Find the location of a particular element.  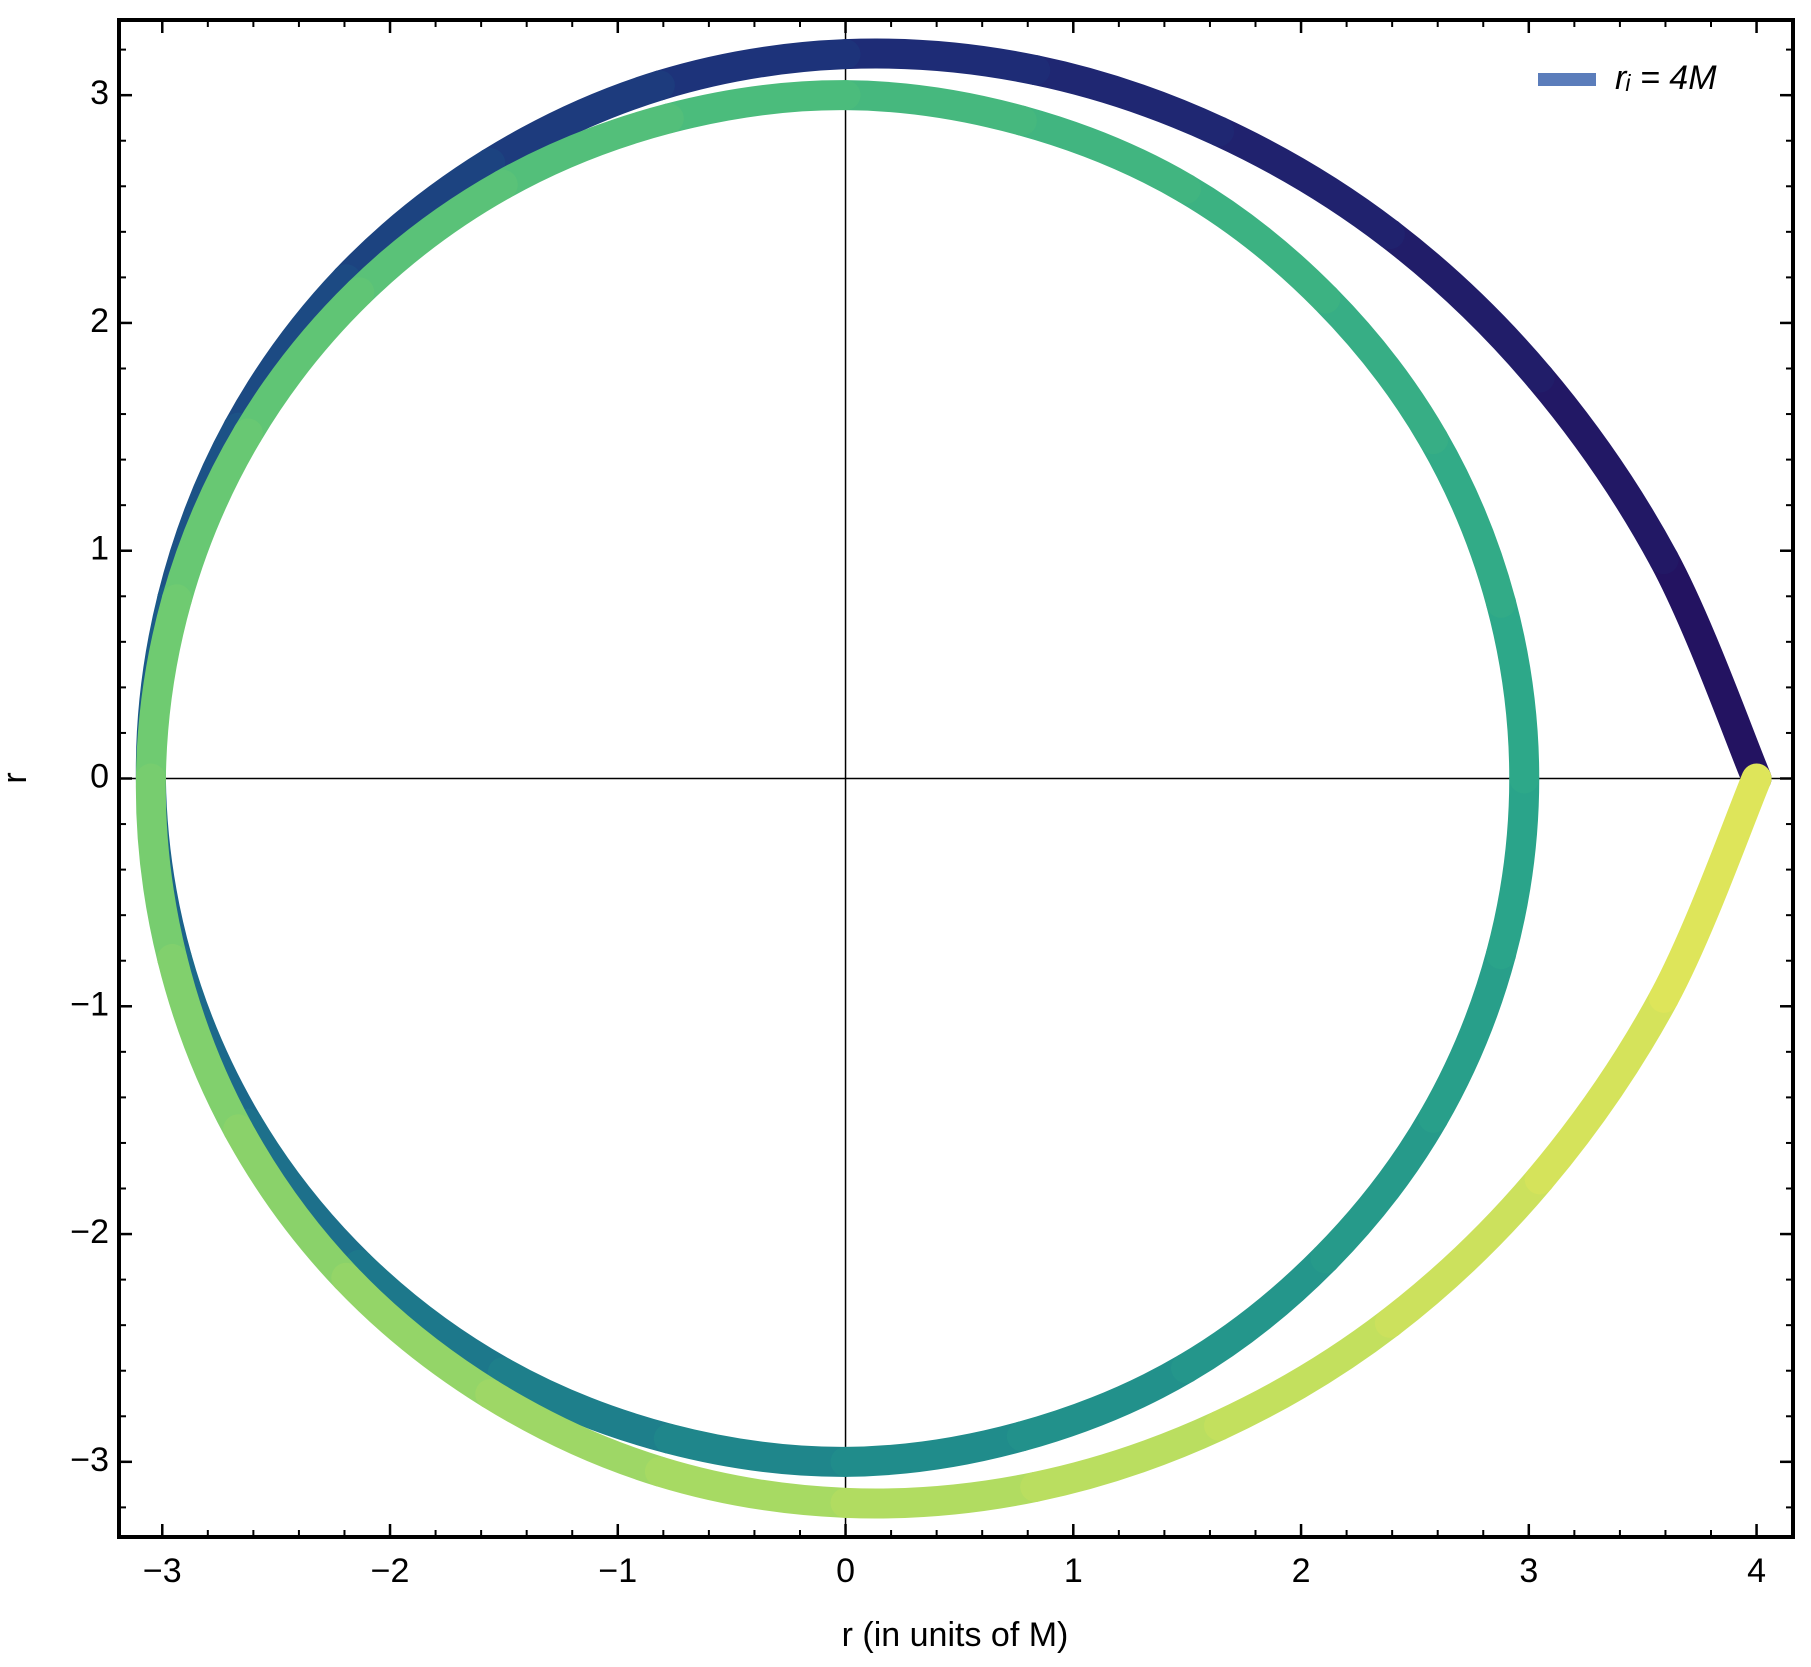

x-axis-label: r (in units of M) is located at coordinates (955, 1635).